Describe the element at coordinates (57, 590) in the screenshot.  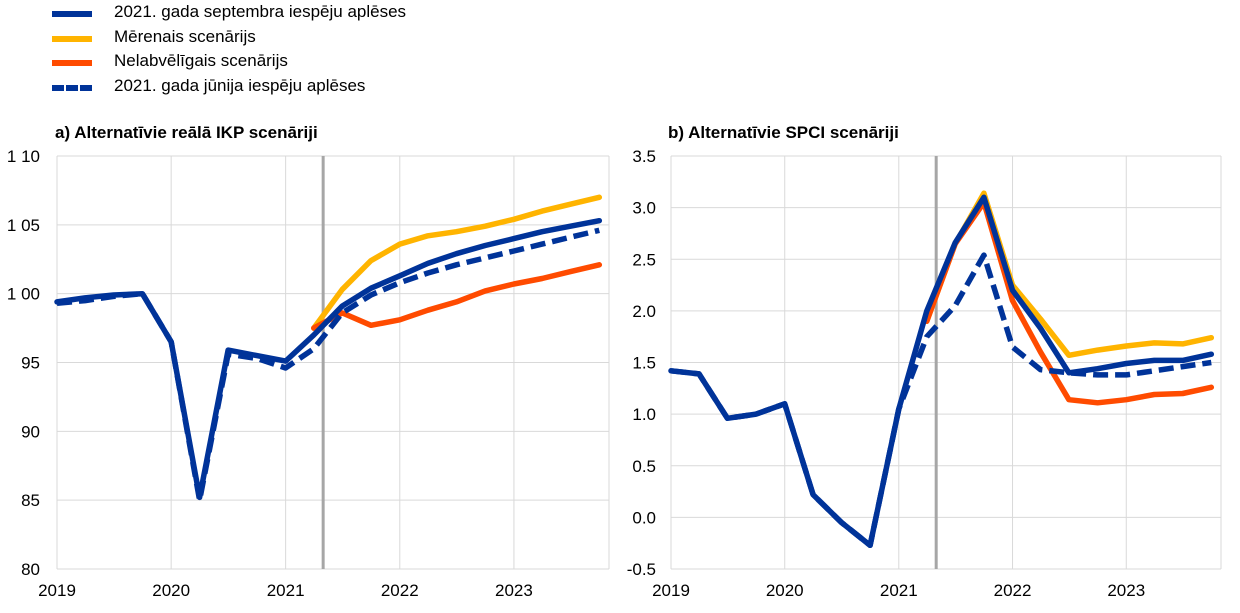
I see `gdp-x-tick-label: 2019` at that location.